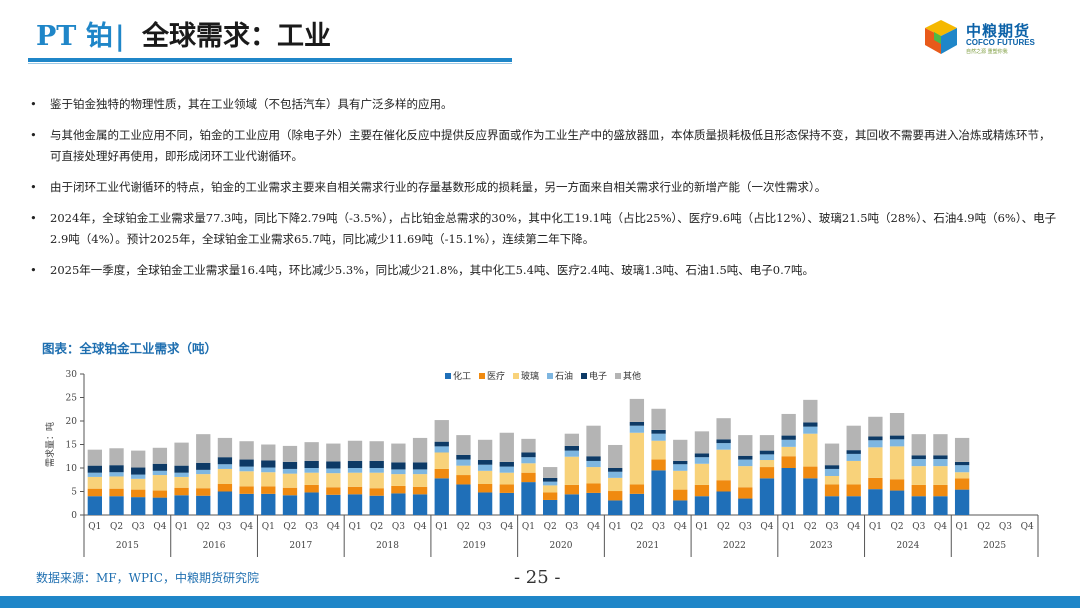  I want to click on title-underline, so click(270, 60).